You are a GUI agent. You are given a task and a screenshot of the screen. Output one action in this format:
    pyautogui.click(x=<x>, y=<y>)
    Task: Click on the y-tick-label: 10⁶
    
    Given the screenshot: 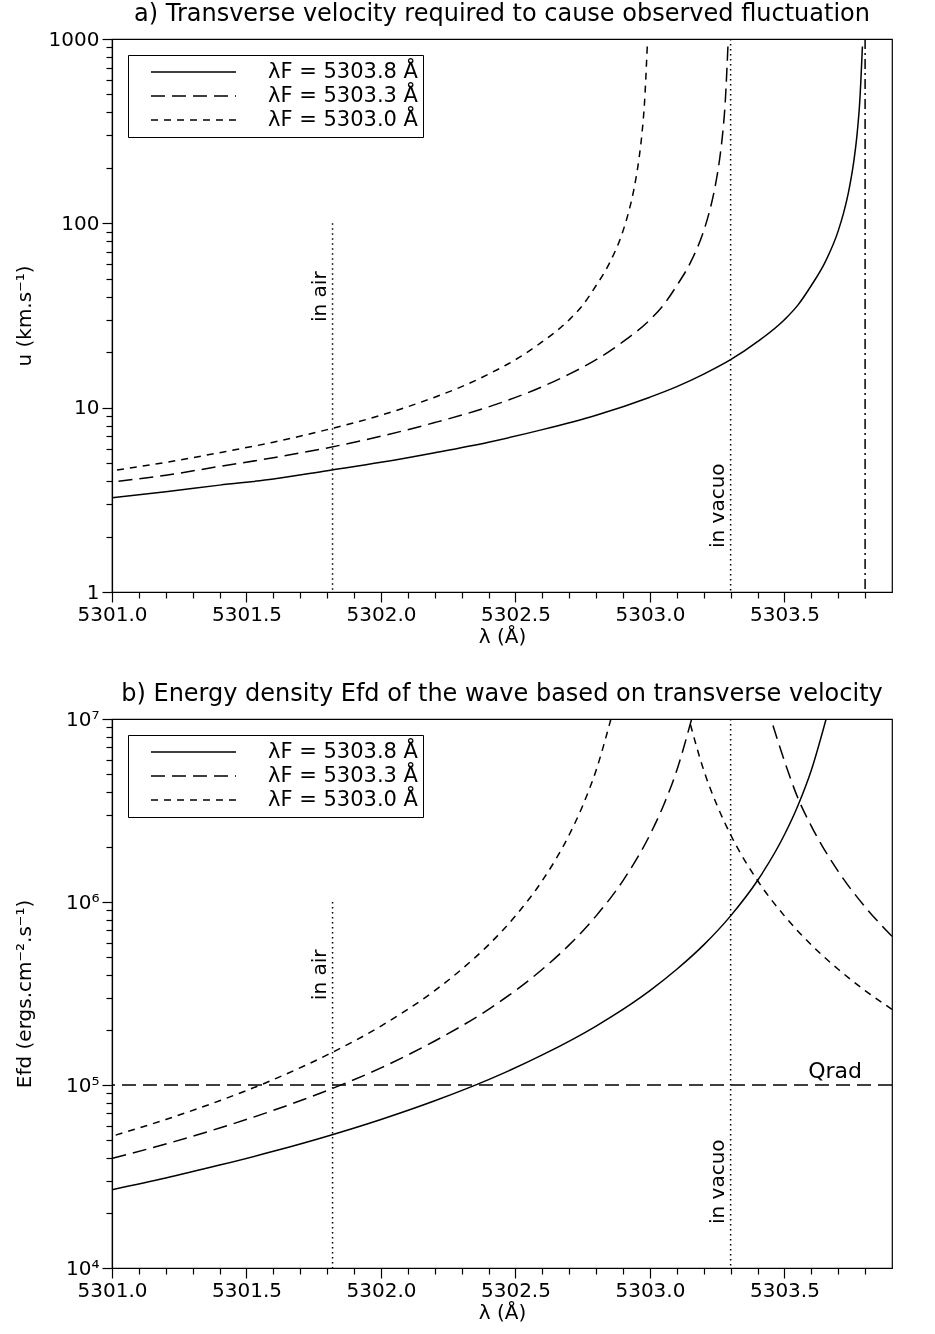 What is the action you would take?
    pyautogui.click(x=83, y=901)
    